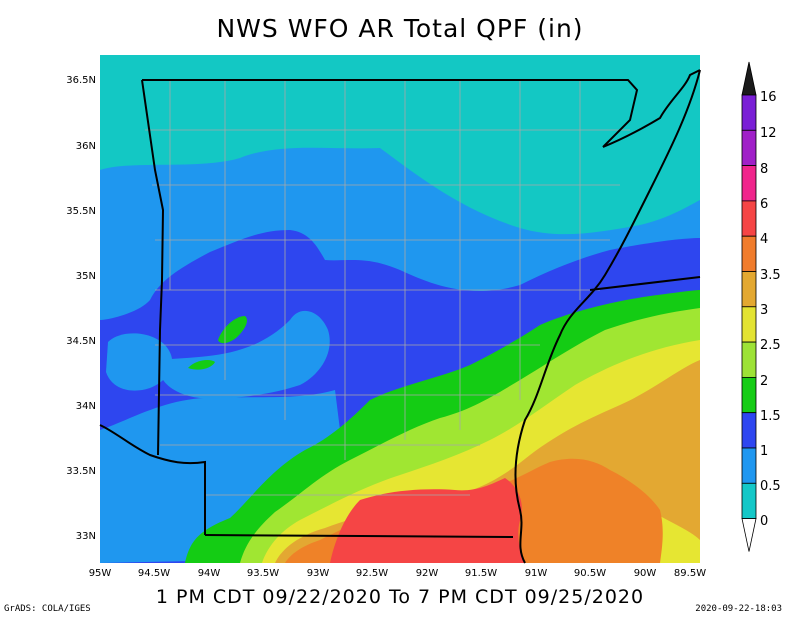  What do you see at coordinates (764, 169) in the screenshot?
I see `legend-label: 8` at bounding box center [764, 169].